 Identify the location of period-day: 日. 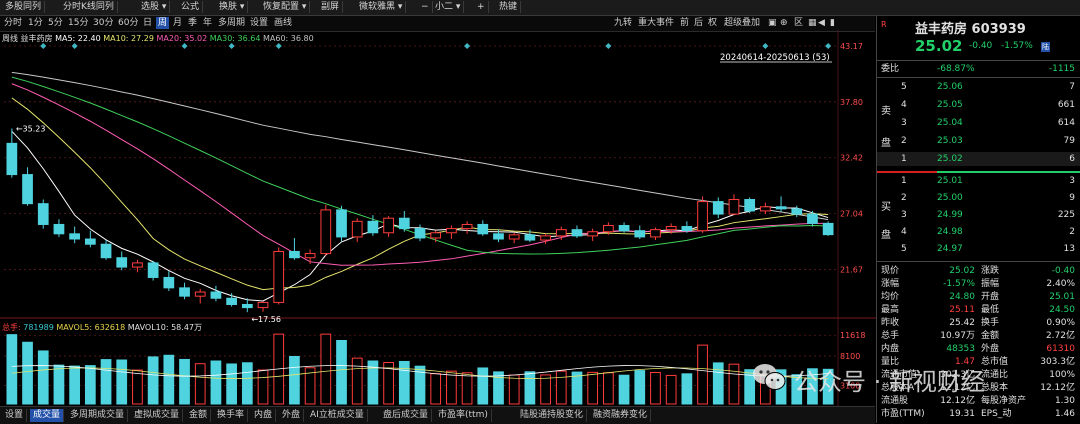
(148, 23).